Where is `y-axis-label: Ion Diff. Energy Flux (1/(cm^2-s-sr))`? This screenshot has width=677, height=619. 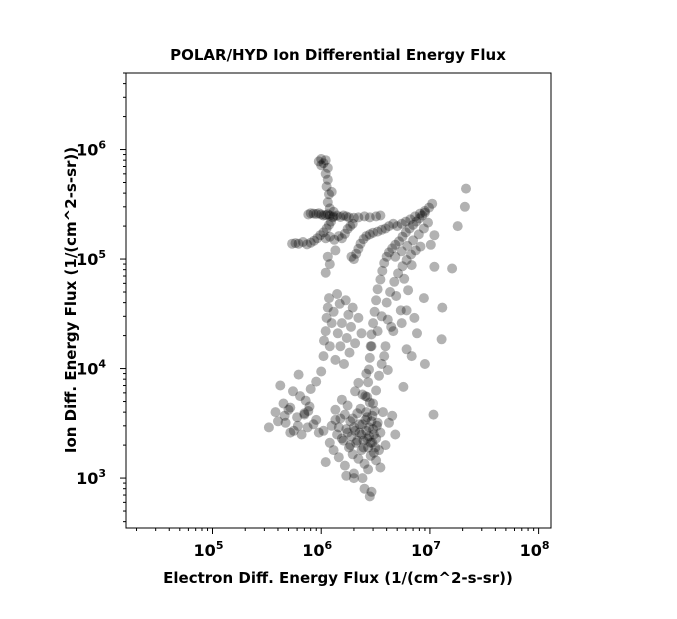 y-axis-label: Ion Diff. Energy Flux (1/(cm^2-s-sr)) is located at coordinates (71, 300).